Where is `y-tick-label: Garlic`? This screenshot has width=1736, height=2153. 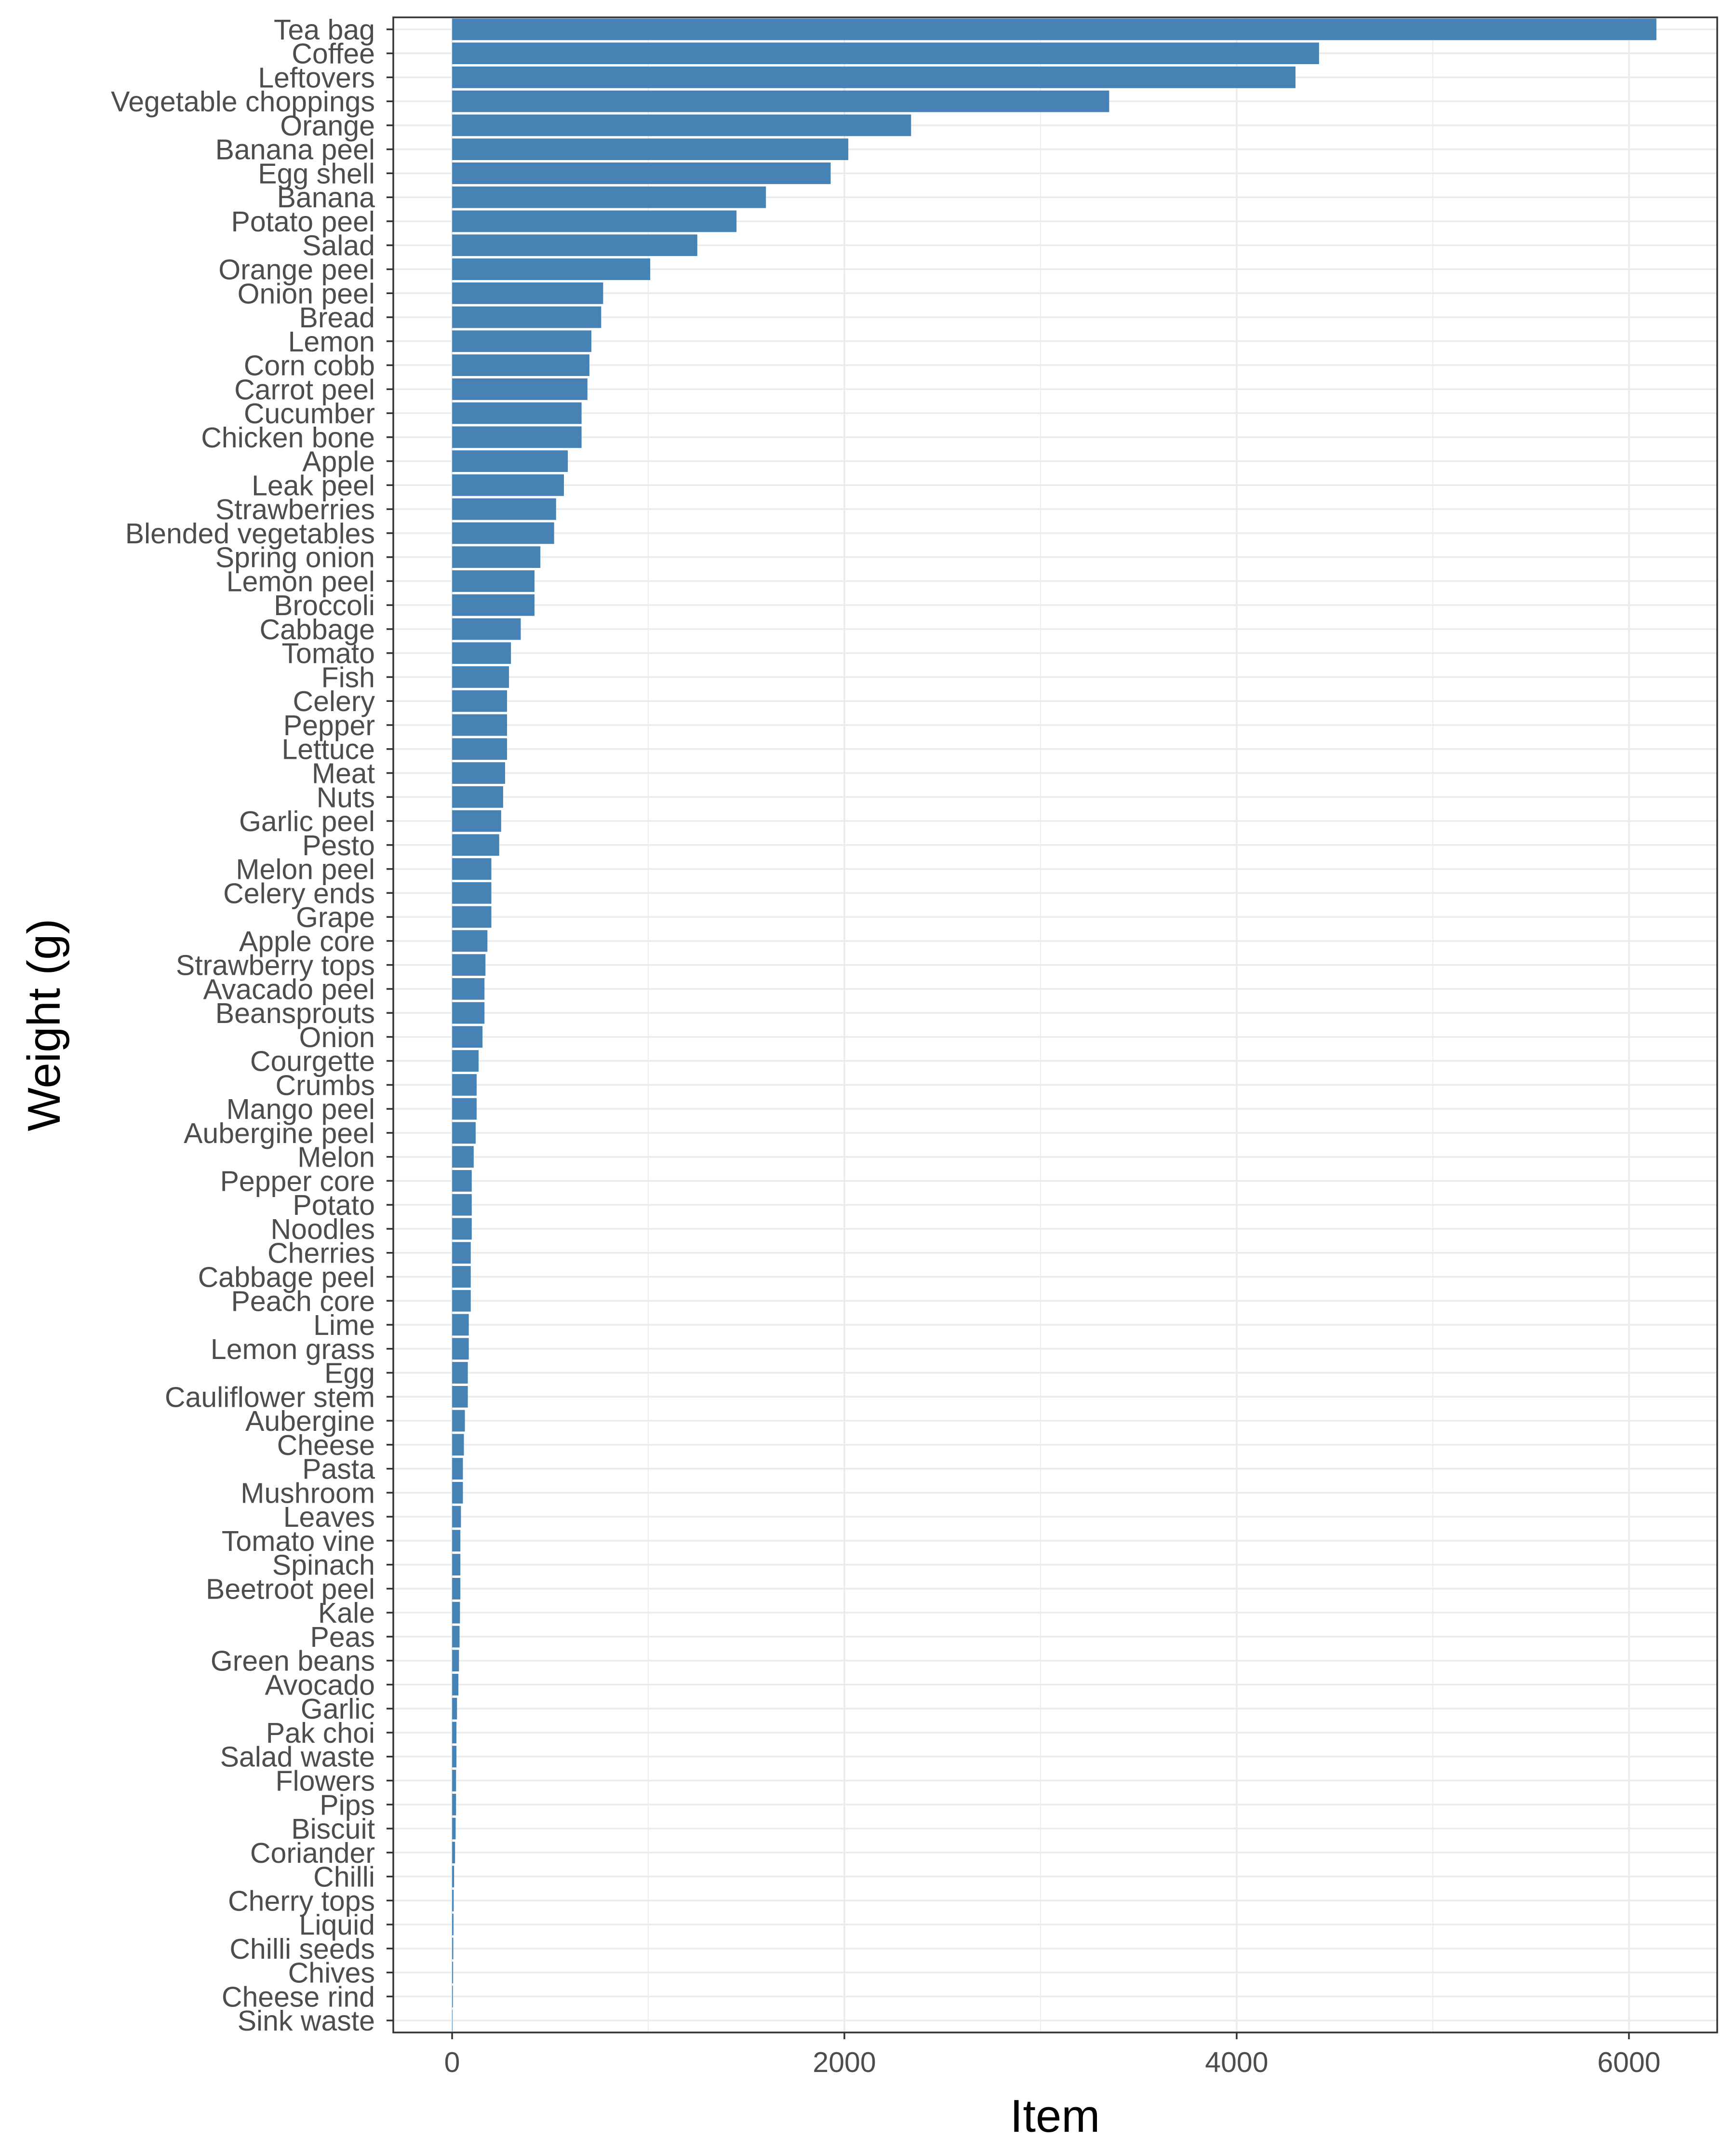
y-tick-label: Garlic is located at coordinates (338, 1709).